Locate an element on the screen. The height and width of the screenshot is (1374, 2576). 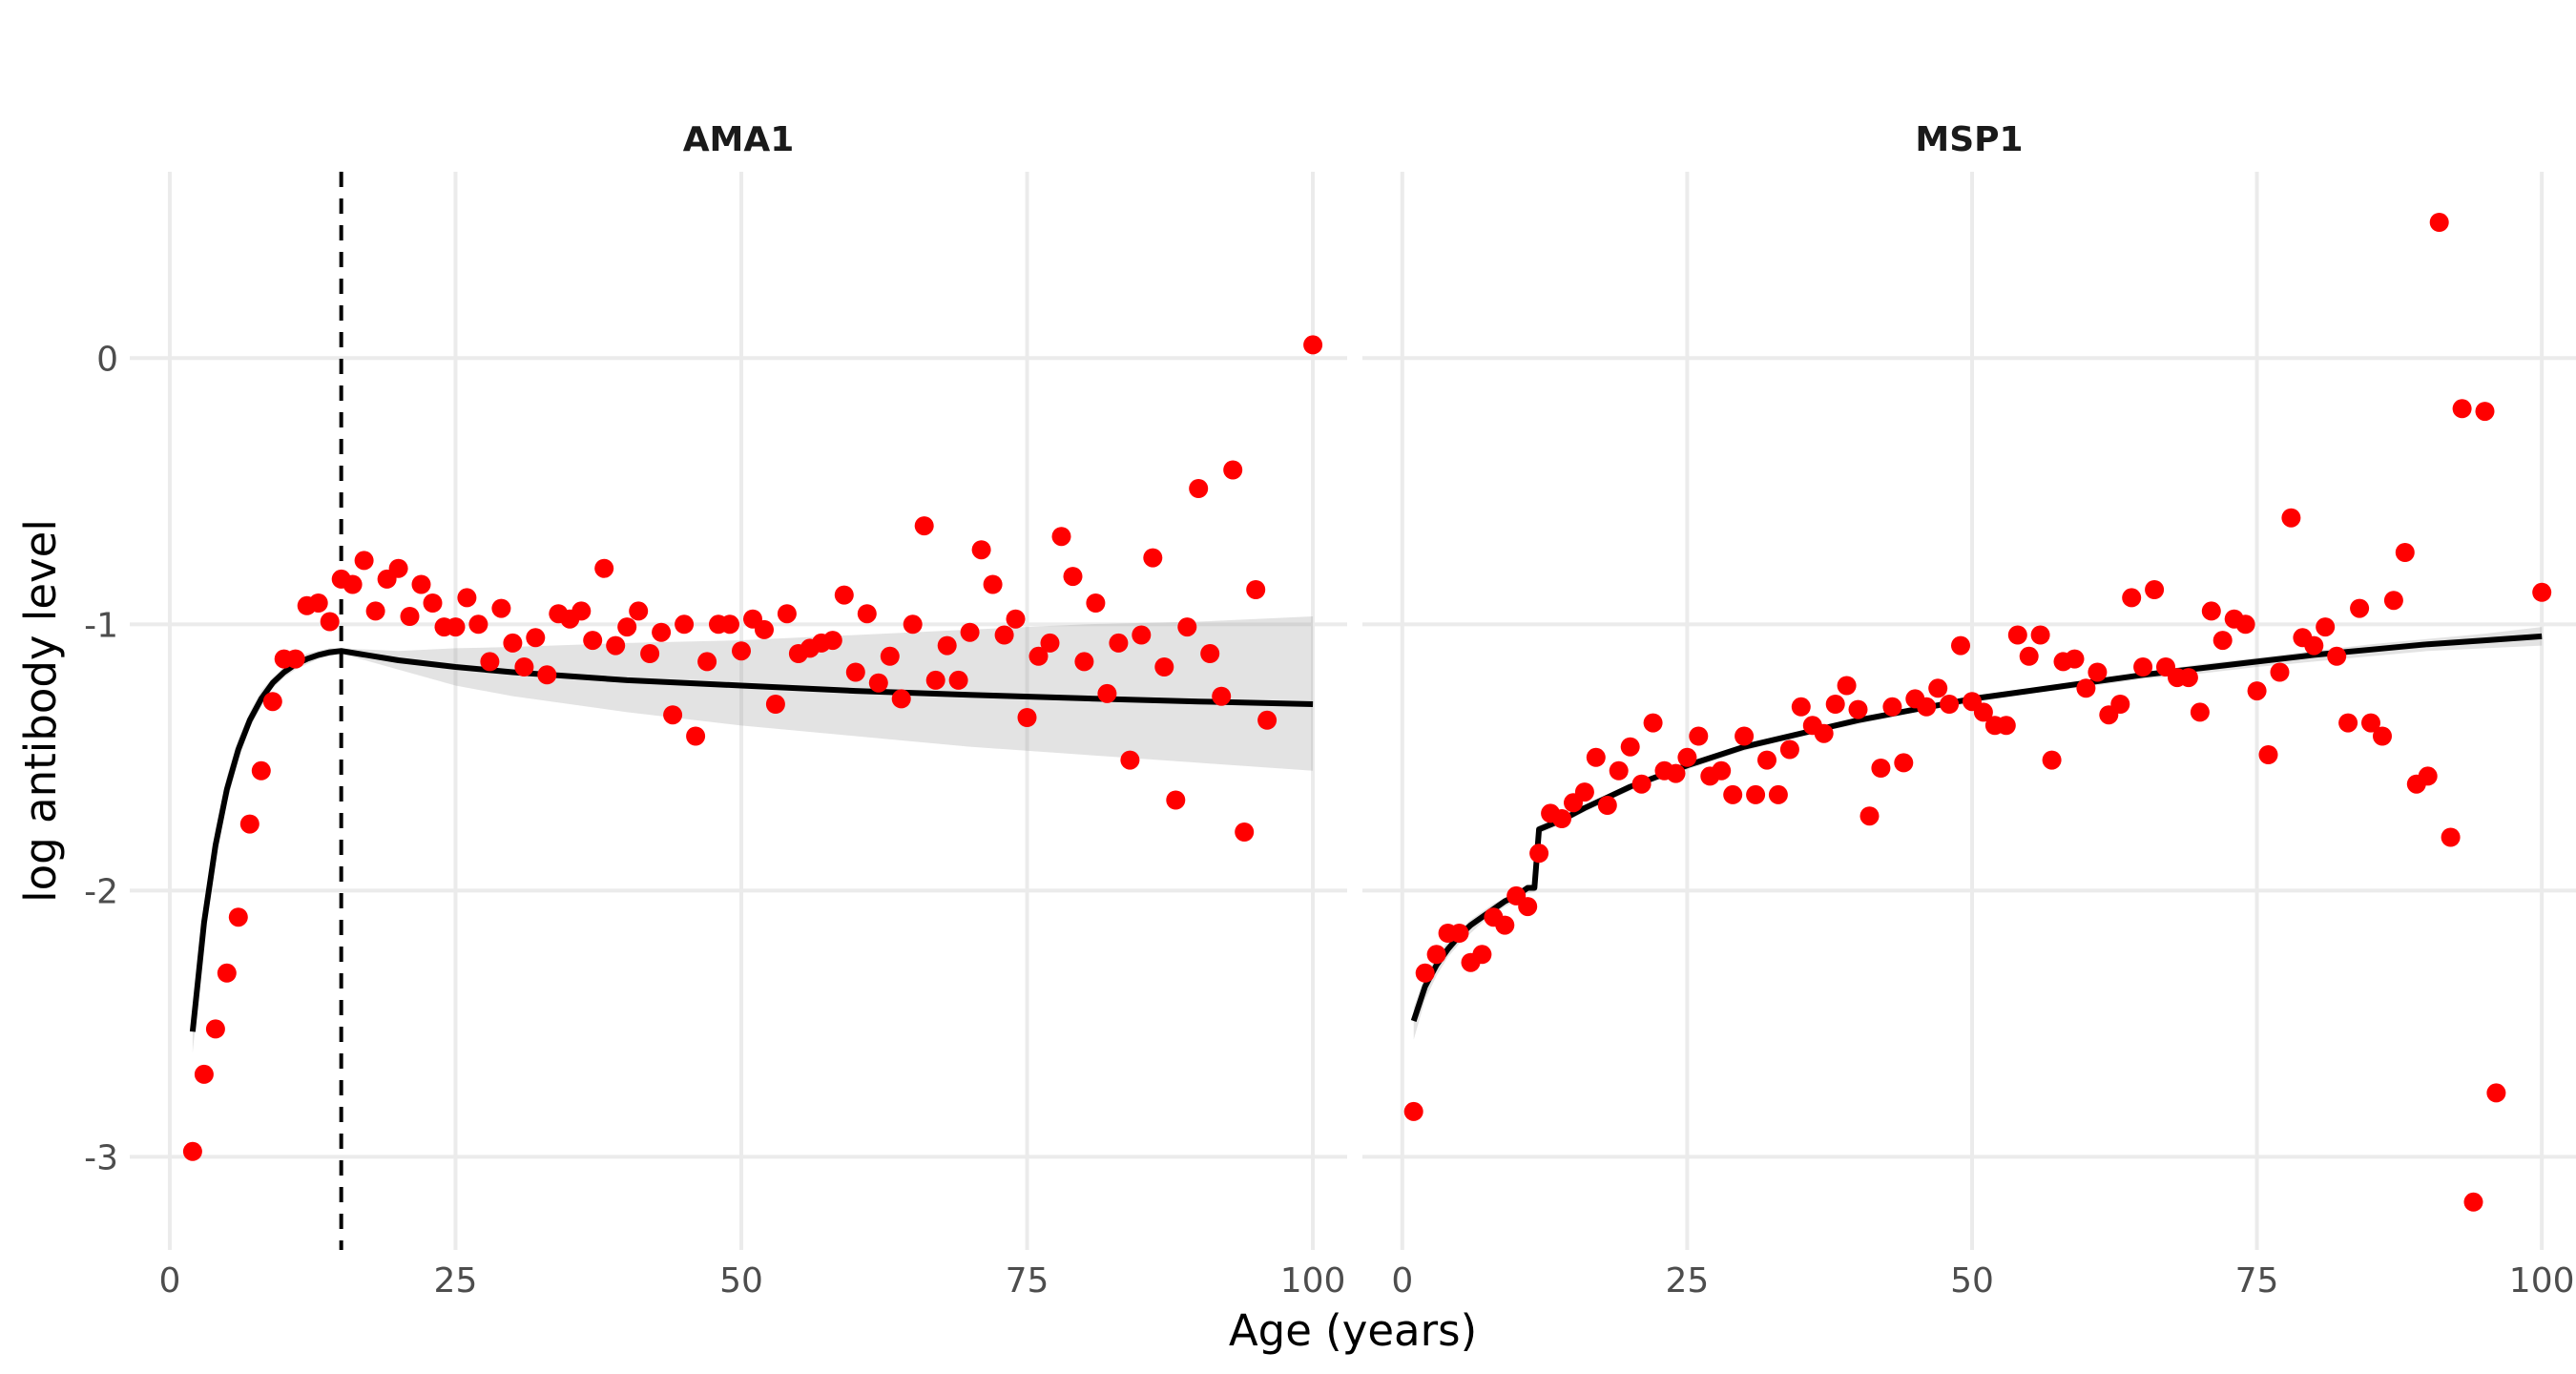
panel-title-ama1: AMA1 is located at coordinates (739, 139).